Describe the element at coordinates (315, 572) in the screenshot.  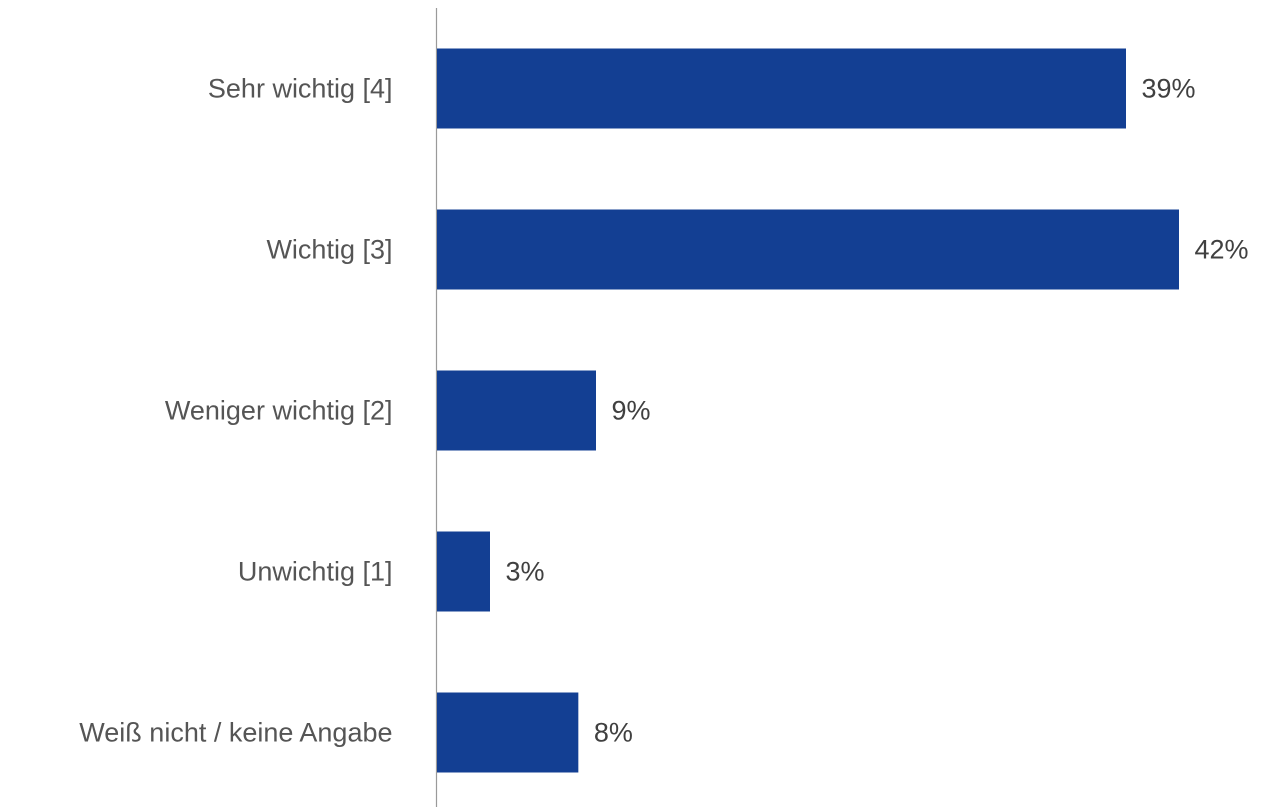
I see `category-label-3: Unwichtig [1]` at that location.